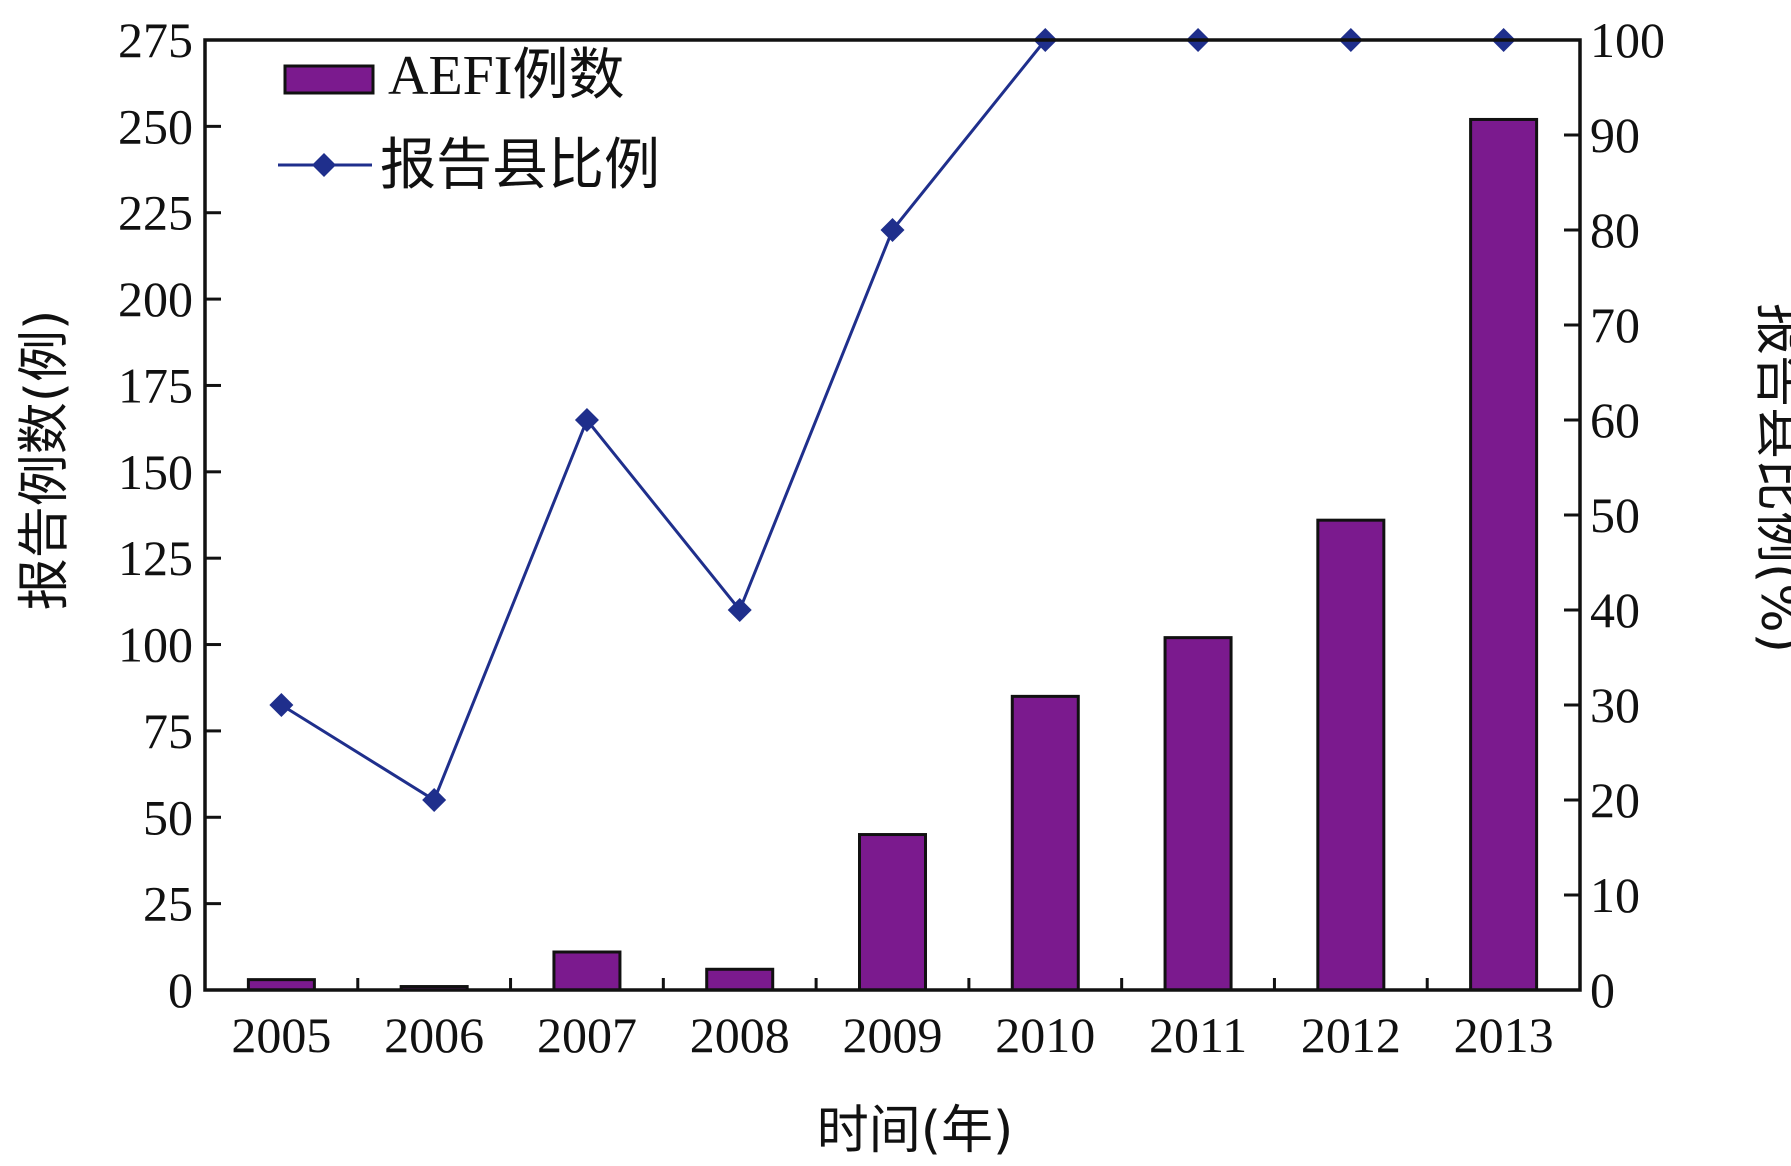  I want to click on legend: AEFI例数 报告县比例, so click(469, 121).